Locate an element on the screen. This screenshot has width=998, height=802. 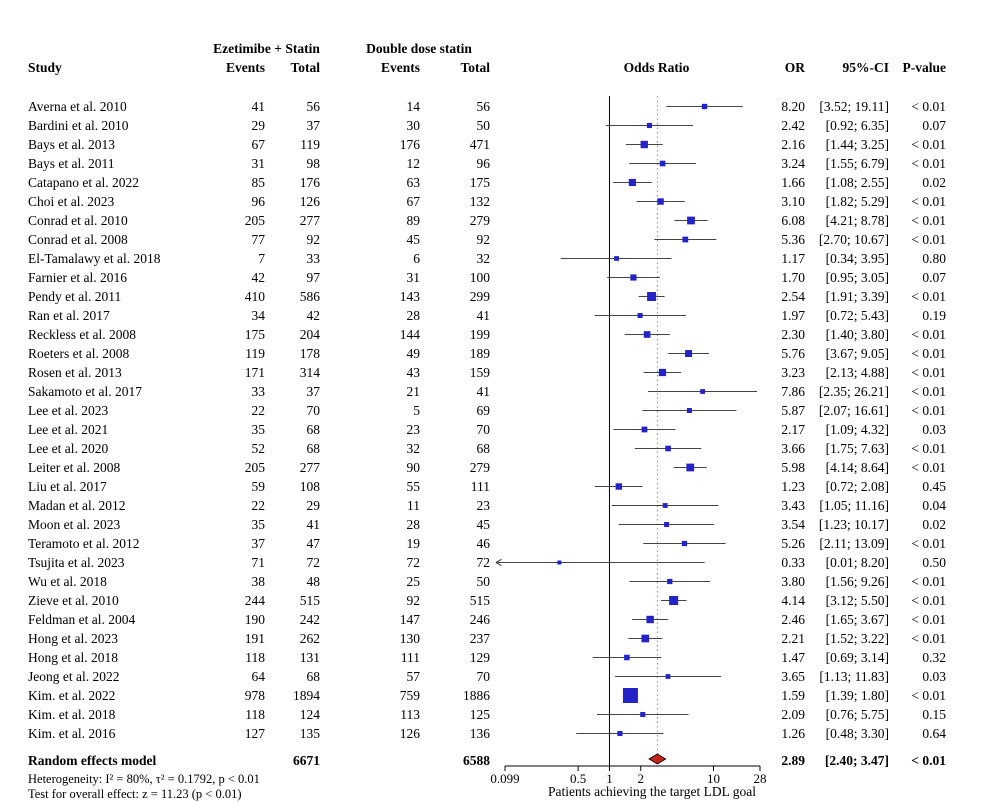
treatment-events: 41 is located at coordinates (258, 106).